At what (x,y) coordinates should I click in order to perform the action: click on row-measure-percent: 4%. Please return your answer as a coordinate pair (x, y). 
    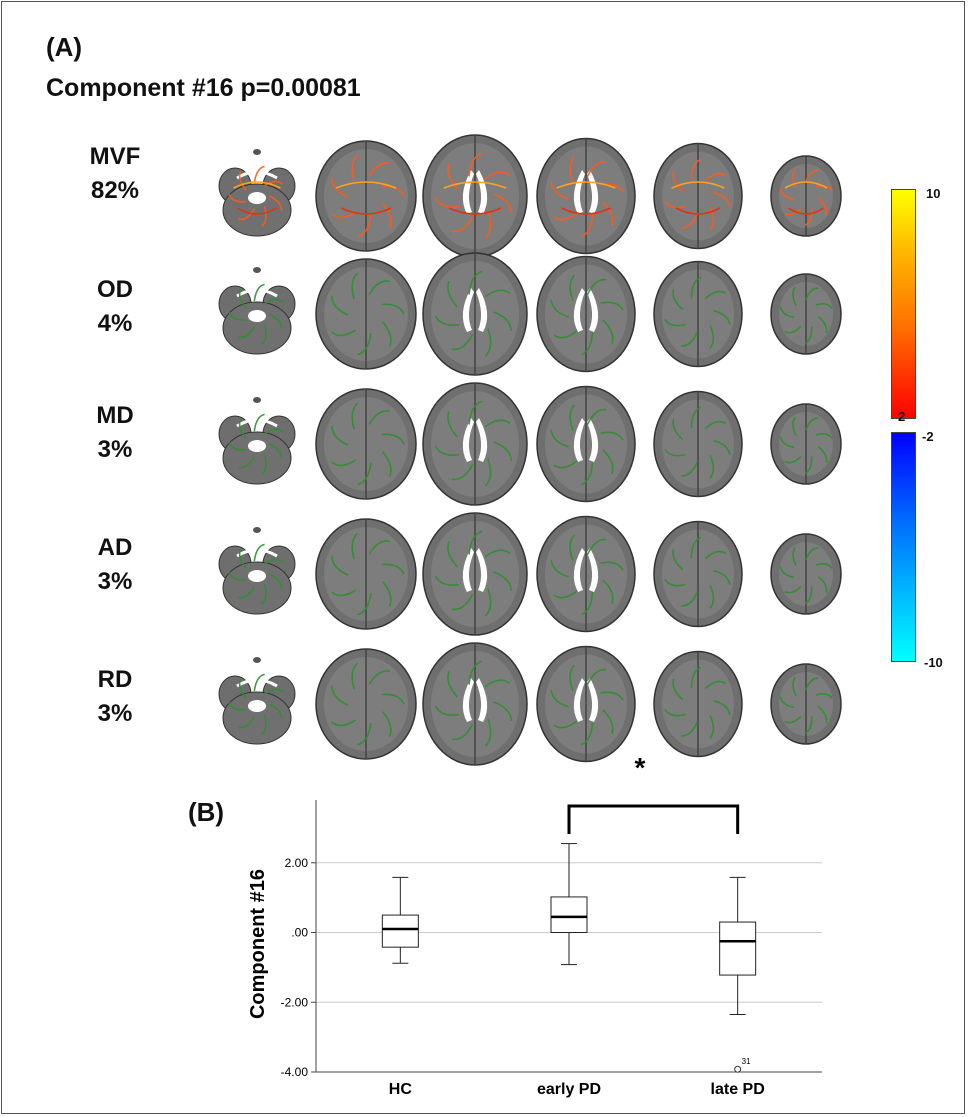
    Looking at the image, I should click on (115, 323).